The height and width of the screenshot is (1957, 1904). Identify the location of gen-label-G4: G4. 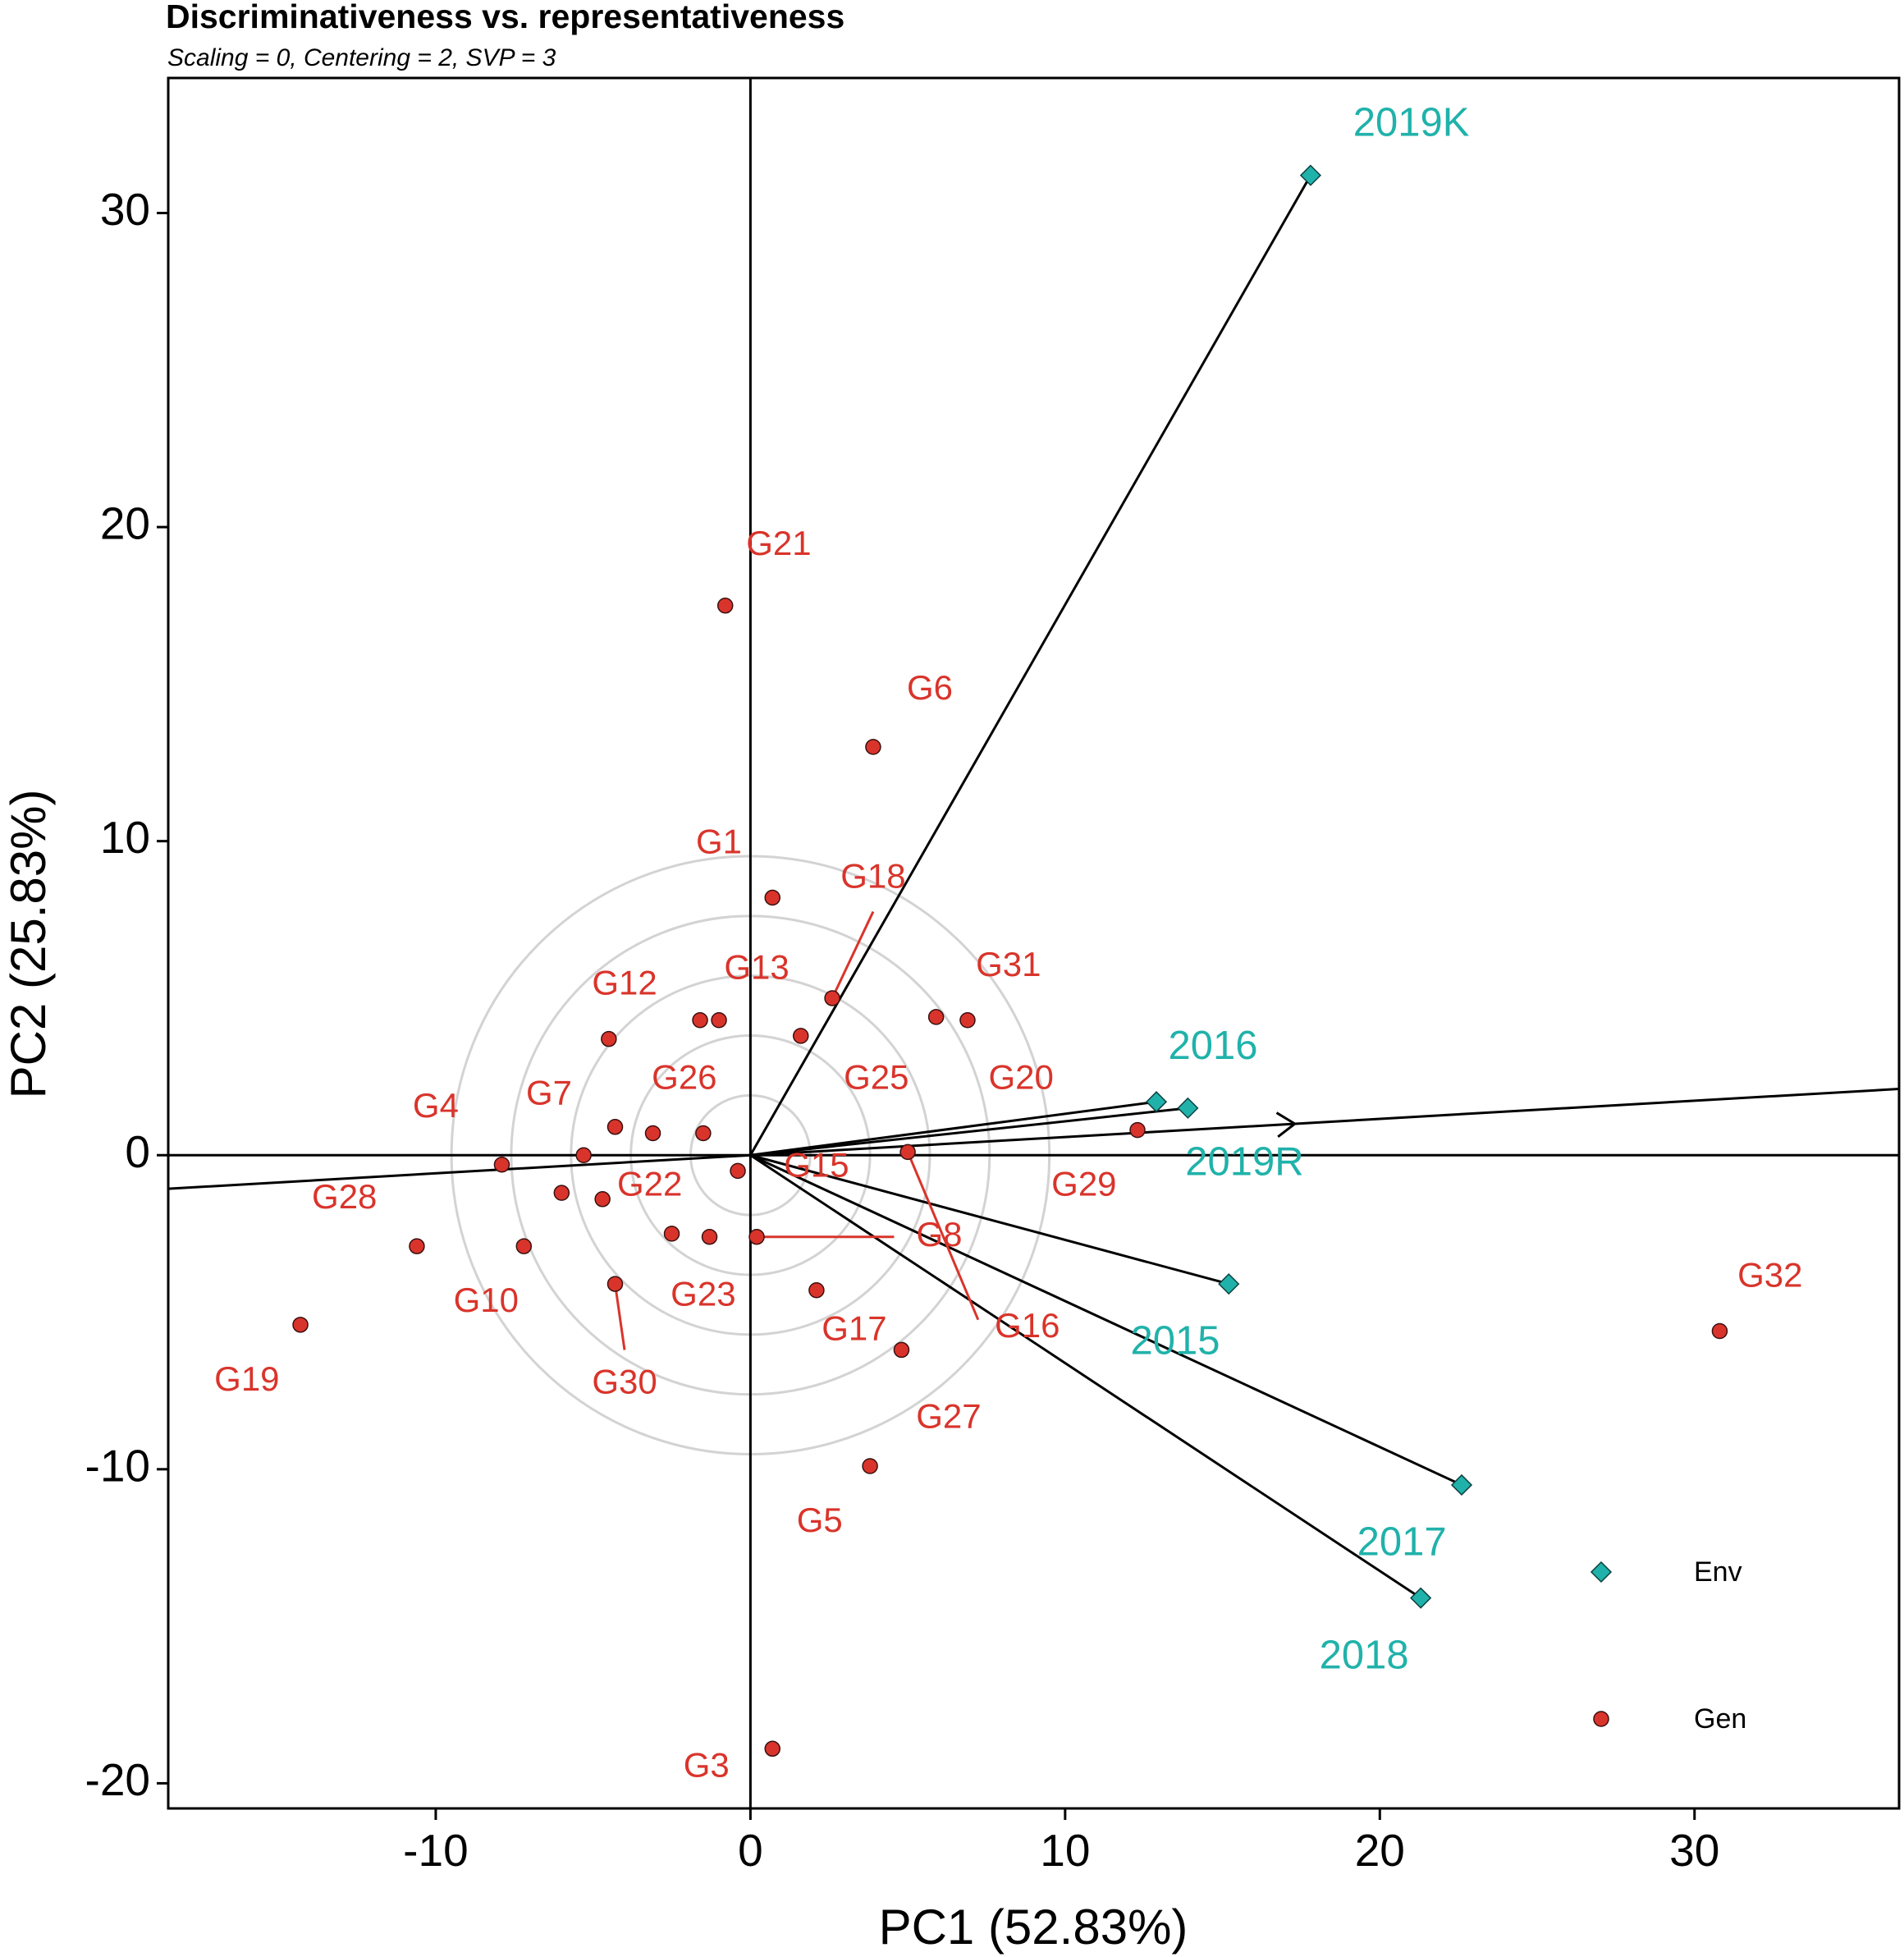
(436, 1105).